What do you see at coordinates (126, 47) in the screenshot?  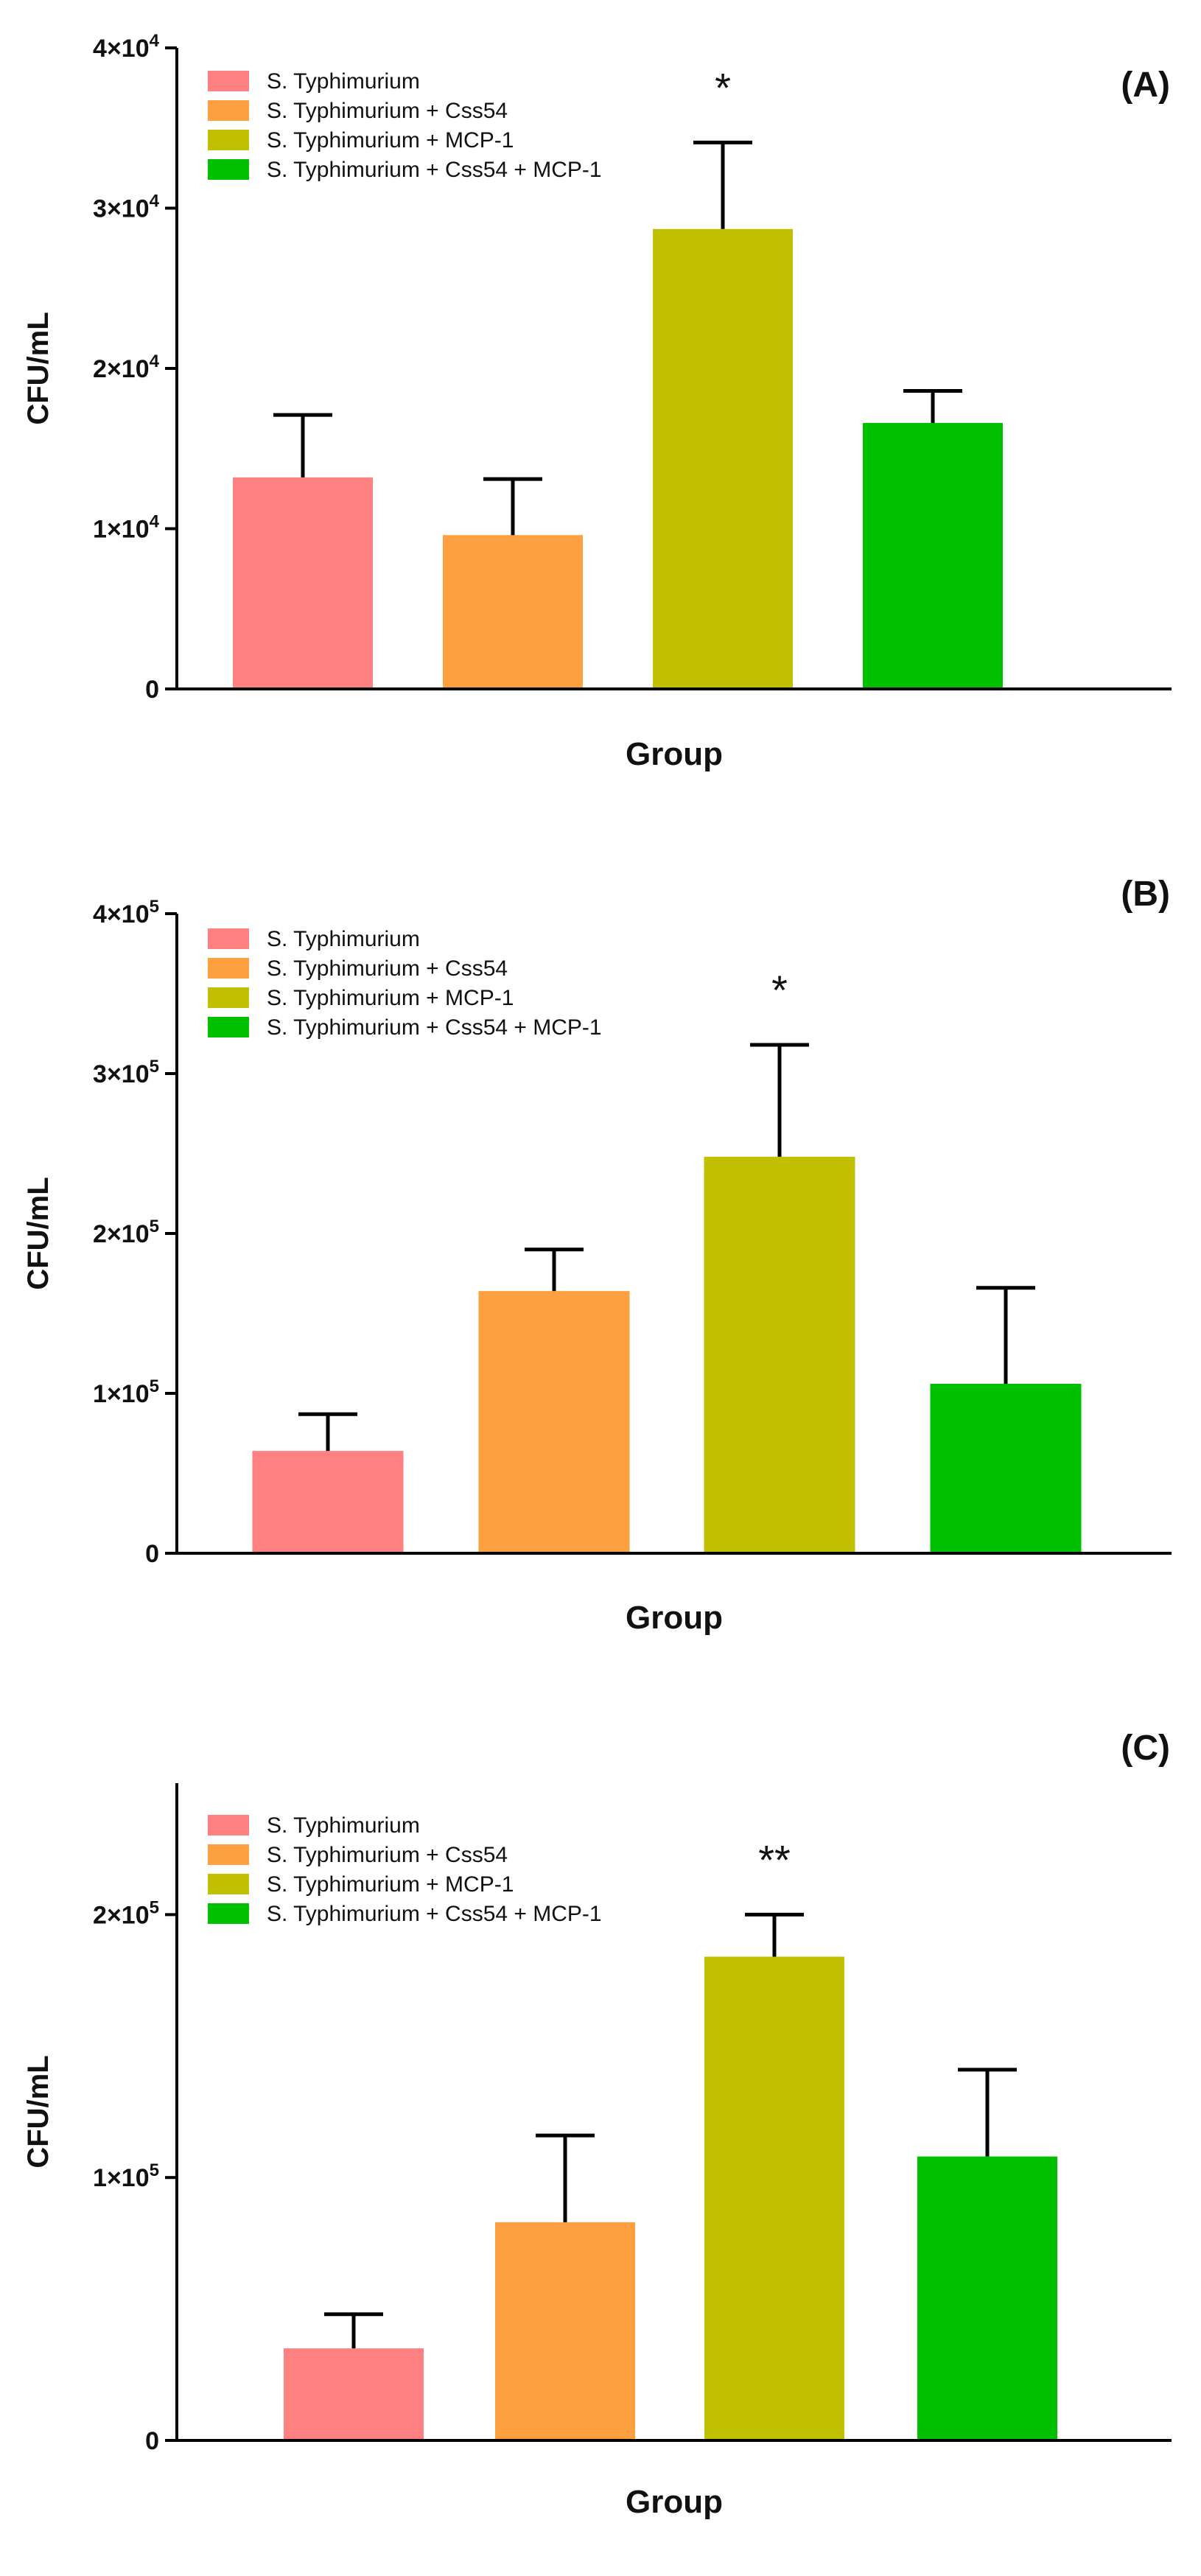 I see `y-tick-label: 4×10⁴` at bounding box center [126, 47].